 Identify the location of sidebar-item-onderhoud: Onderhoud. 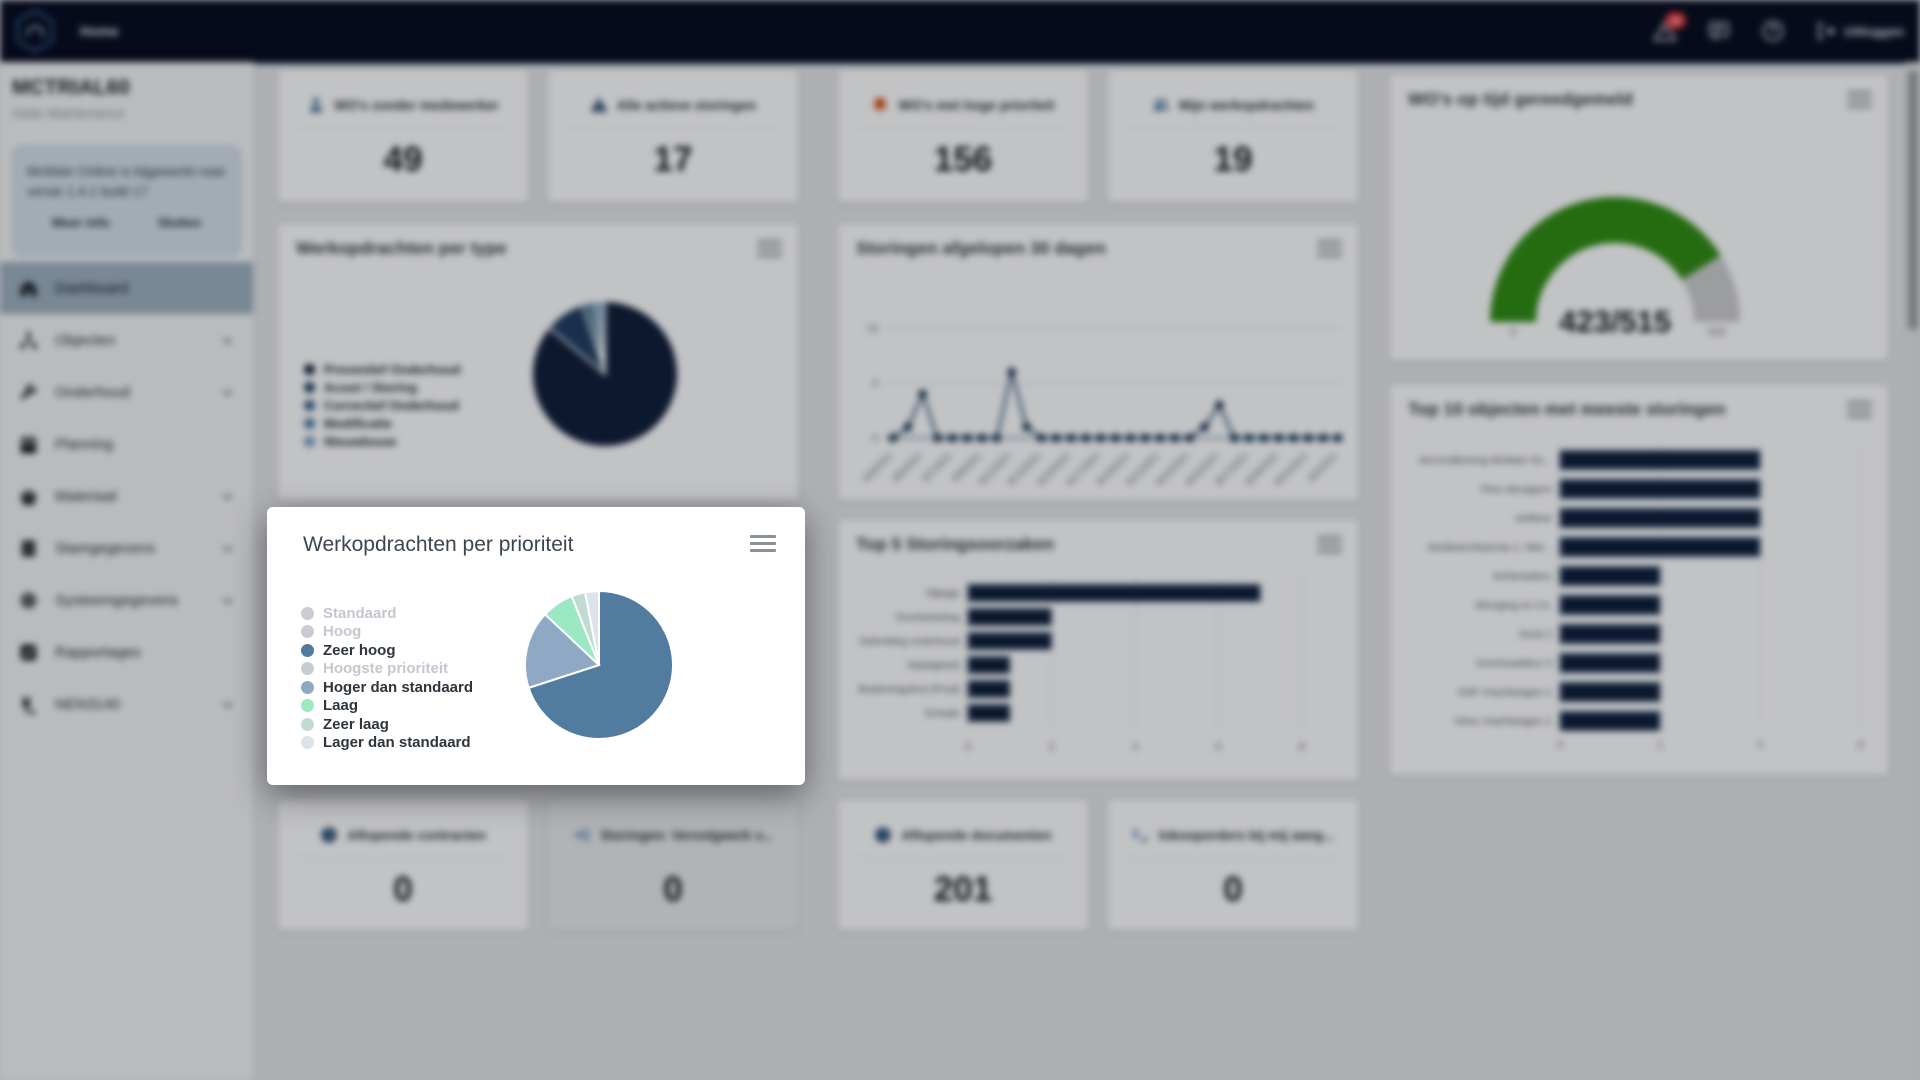
(126, 392).